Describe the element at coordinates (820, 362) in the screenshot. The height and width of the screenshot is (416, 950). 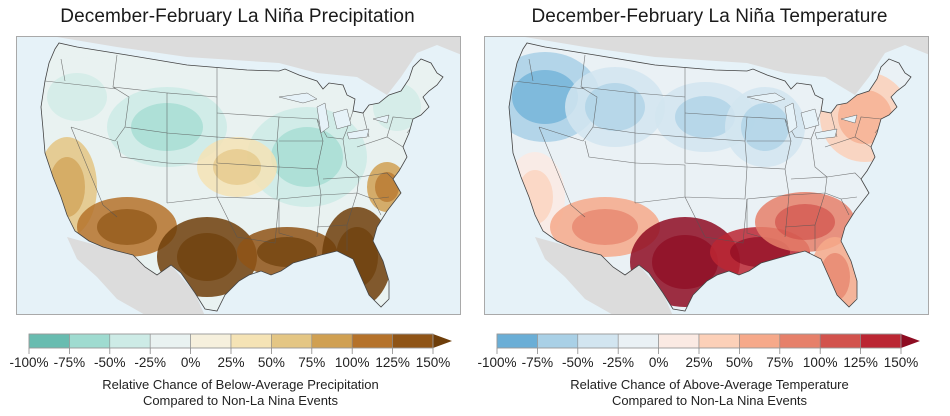
I see `temperature-colorbar-tick-label: 100%` at that location.